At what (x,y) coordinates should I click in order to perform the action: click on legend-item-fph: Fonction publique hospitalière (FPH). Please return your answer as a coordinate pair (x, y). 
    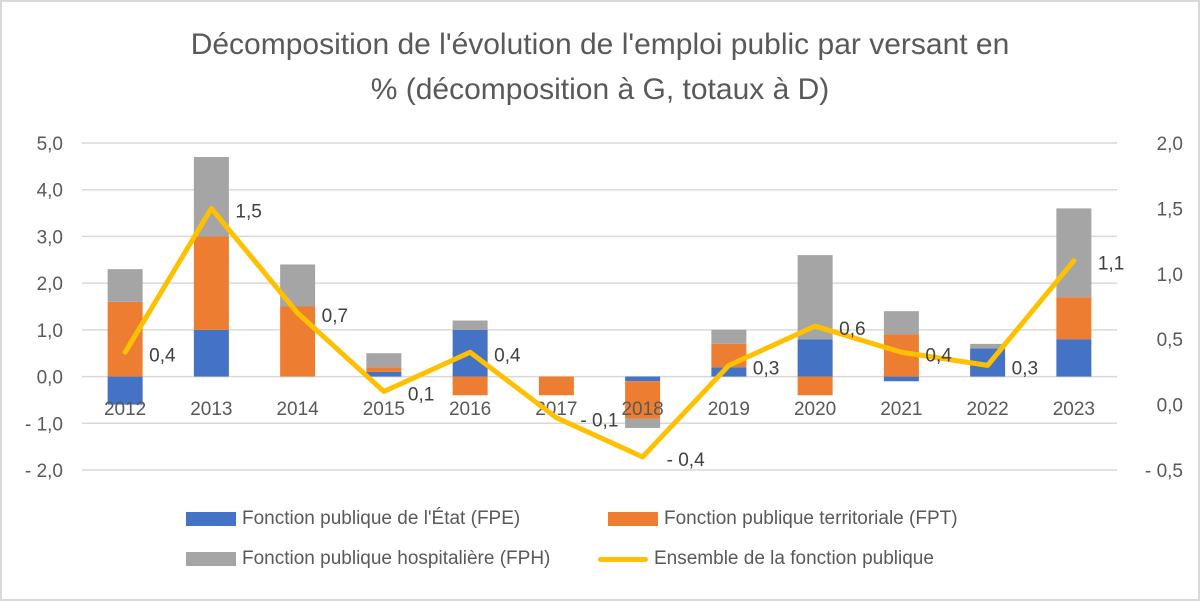
    Looking at the image, I should click on (368, 559).